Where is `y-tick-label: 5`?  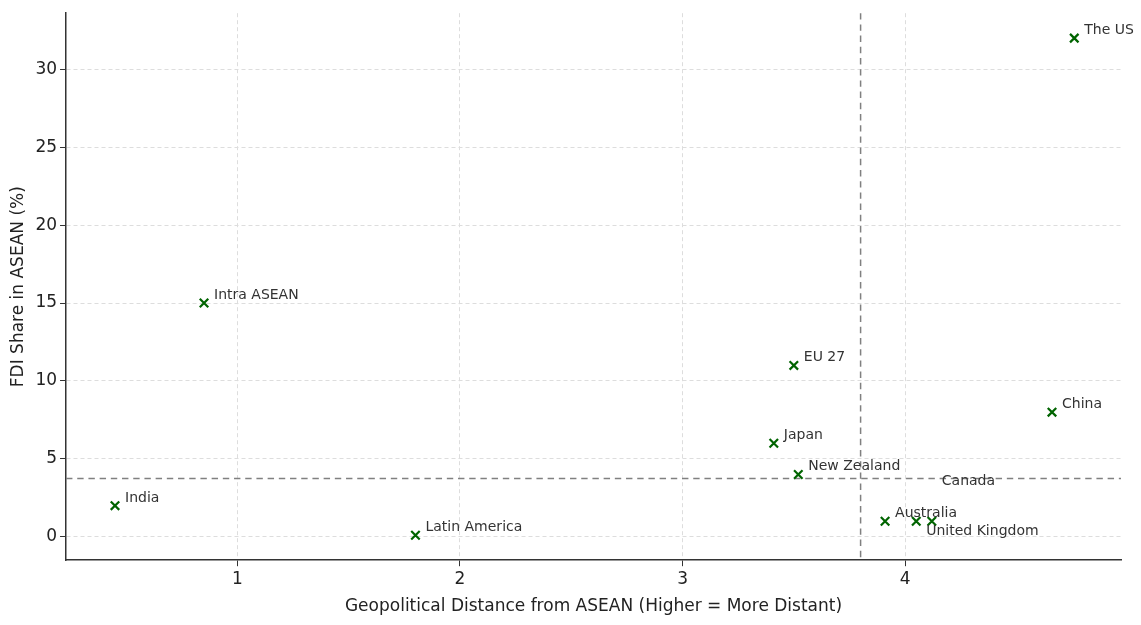 y-tick-label: 5 is located at coordinates (52, 457).